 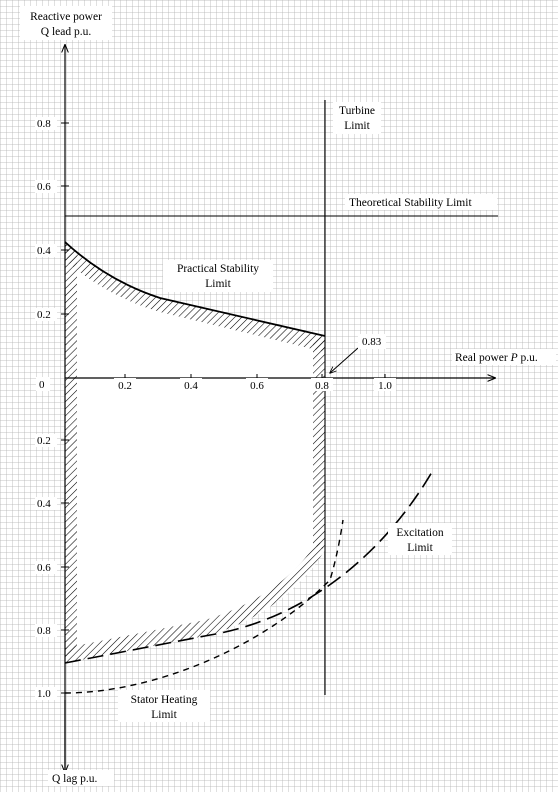 I want to click on stator-heating-label-line2: Limit, so click(x=164, y=715).